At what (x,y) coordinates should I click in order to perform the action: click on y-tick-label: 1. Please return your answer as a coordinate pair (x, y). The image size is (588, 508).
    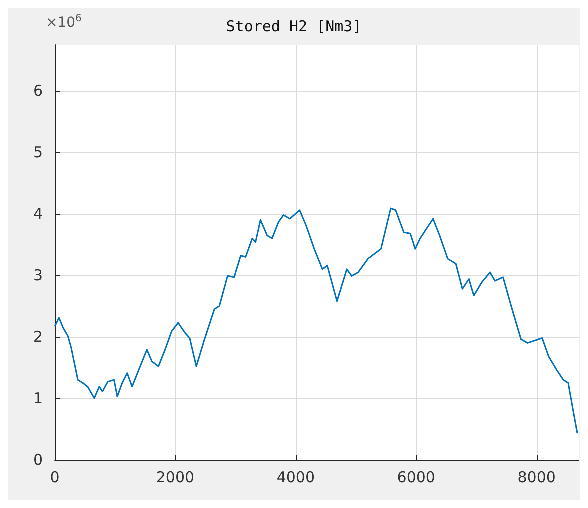
    Looking at the image, I should click on (38, 399).